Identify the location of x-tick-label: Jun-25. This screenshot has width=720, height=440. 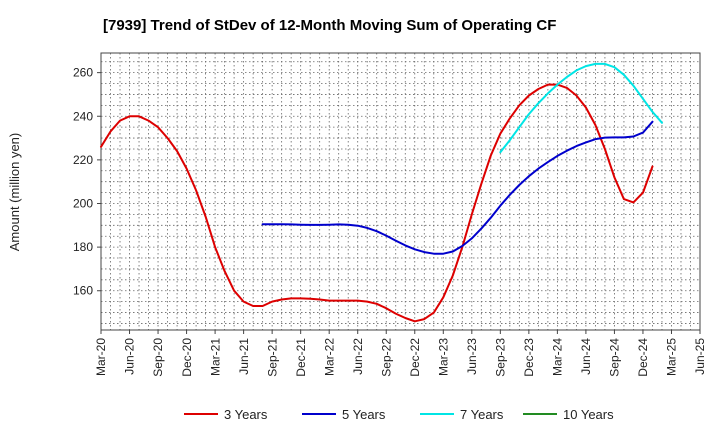
(700, 356).